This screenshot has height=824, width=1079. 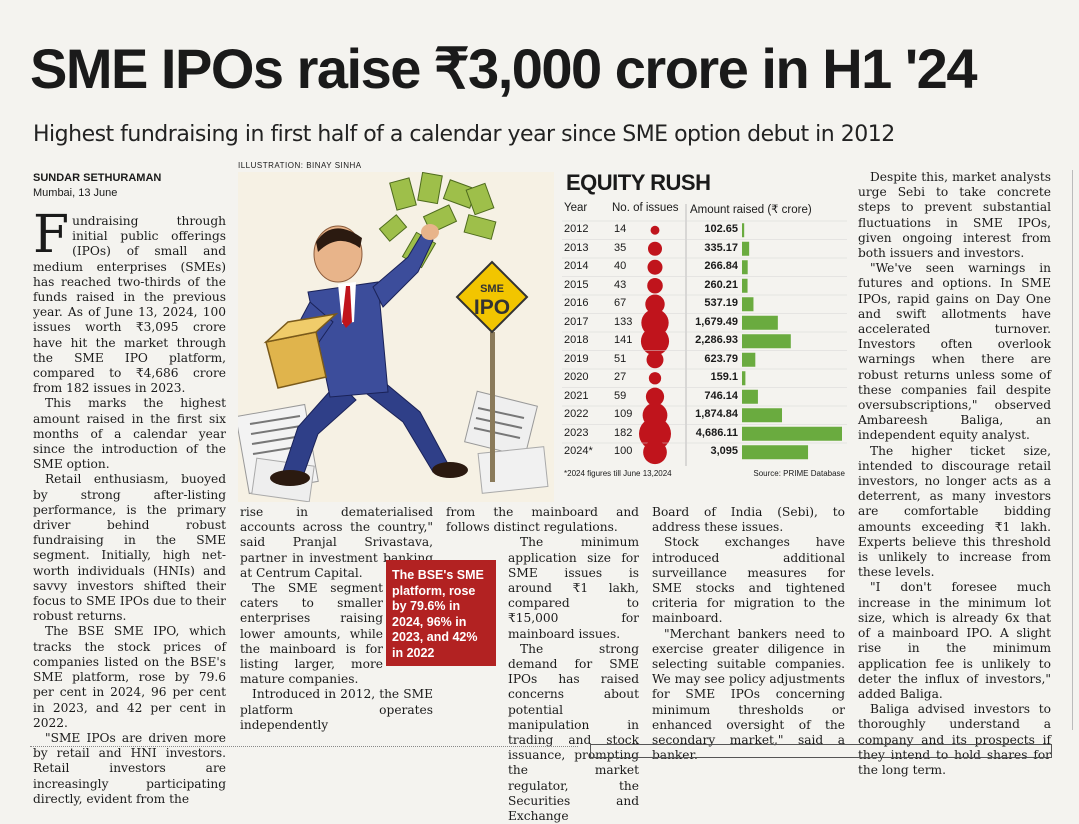 I want to click on chart-graphics, so click(x=704, y=335).